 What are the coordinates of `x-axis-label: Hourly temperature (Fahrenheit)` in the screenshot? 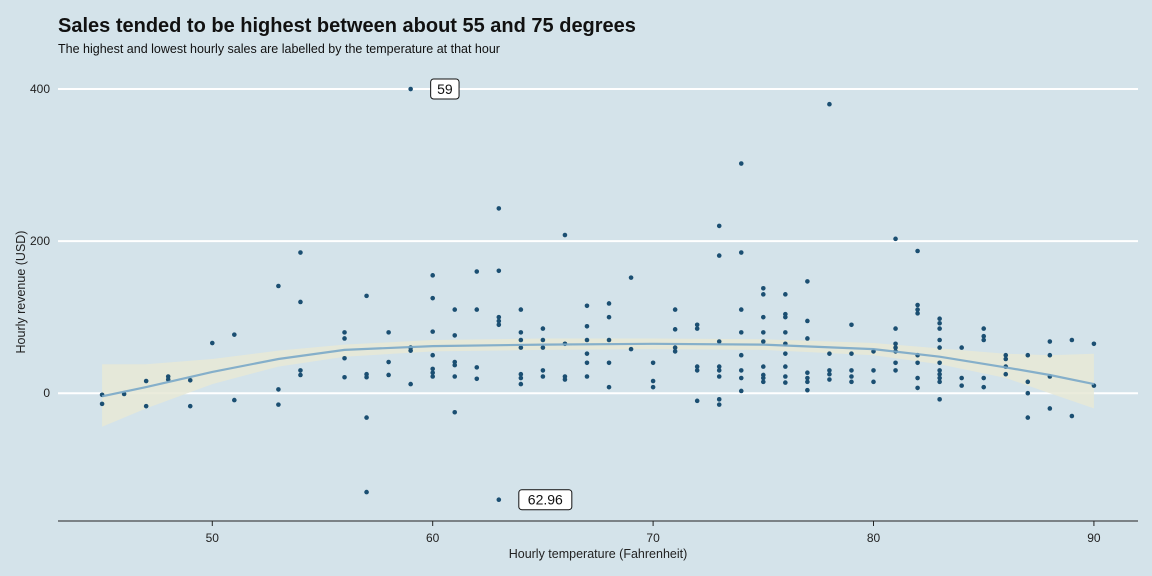 It's located at (598, 554).